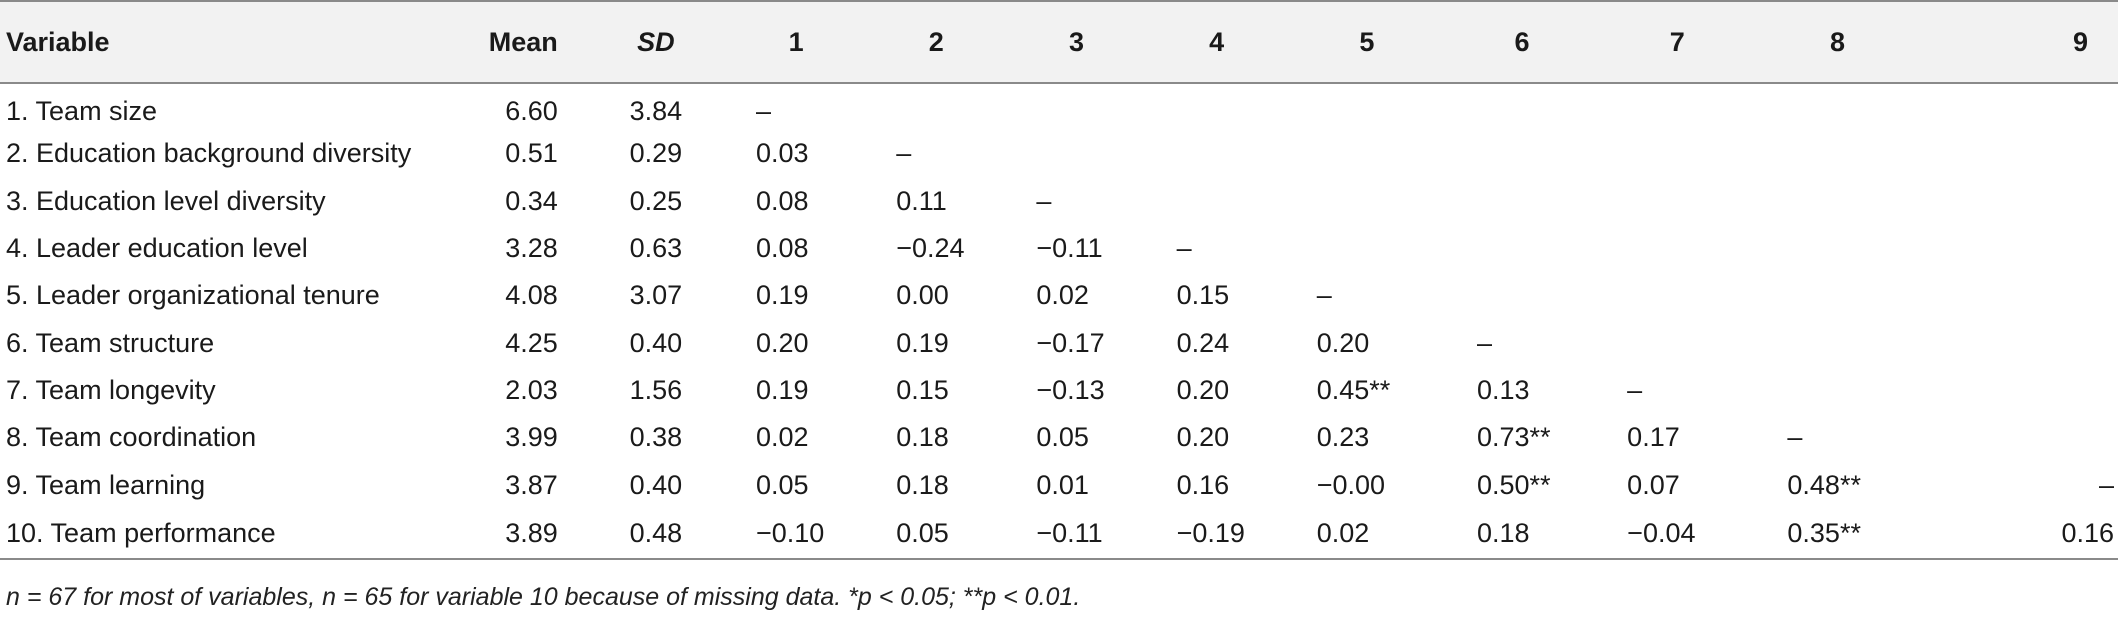  I want to click on mean-cell: 6.60, so click(531, 110).